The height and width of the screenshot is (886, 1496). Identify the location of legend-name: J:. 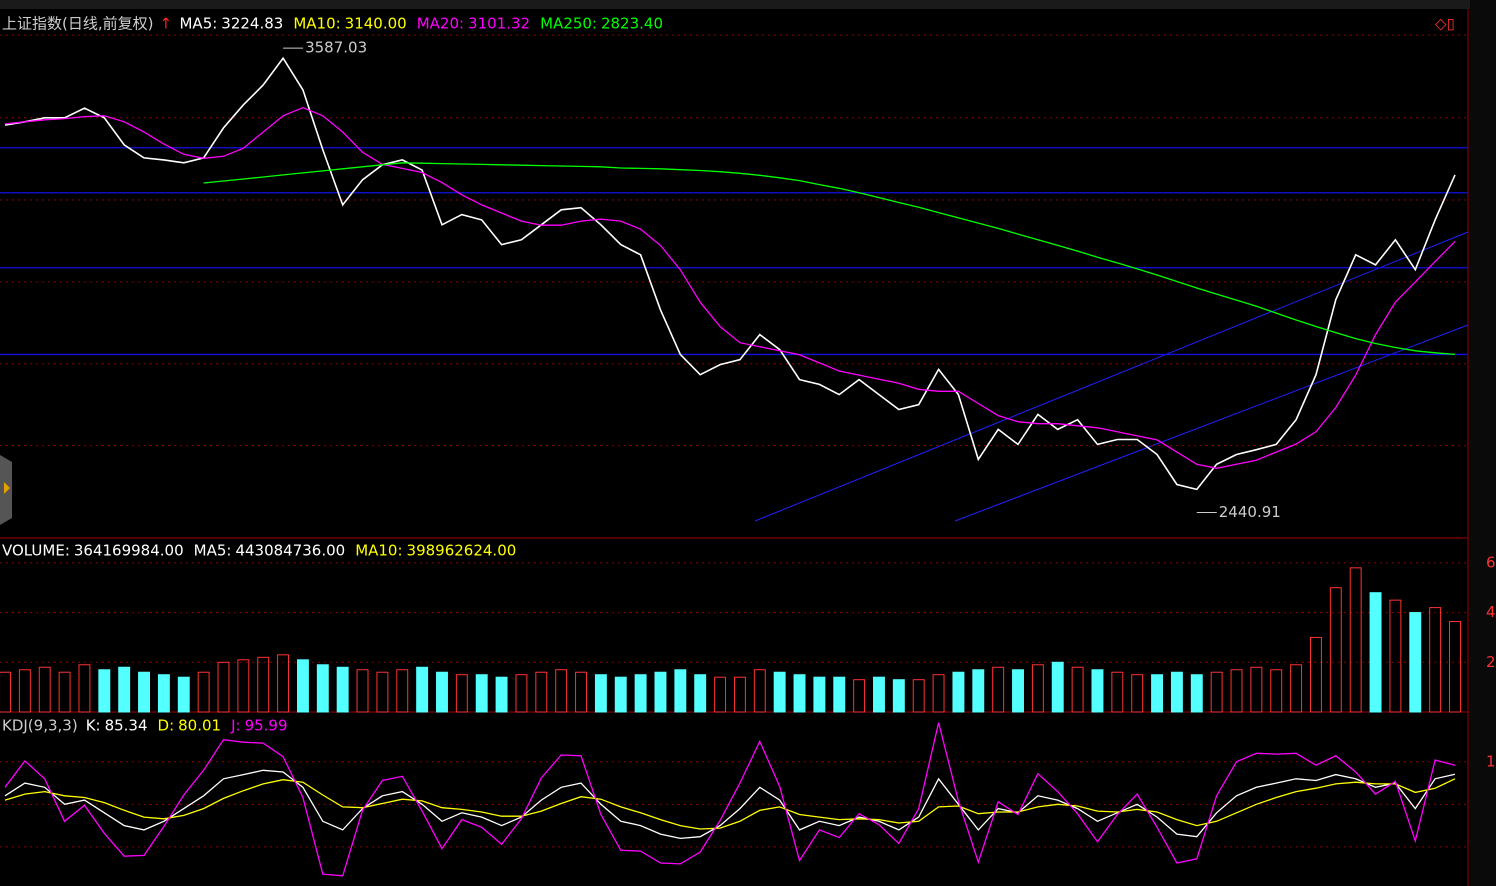
(235, 726).